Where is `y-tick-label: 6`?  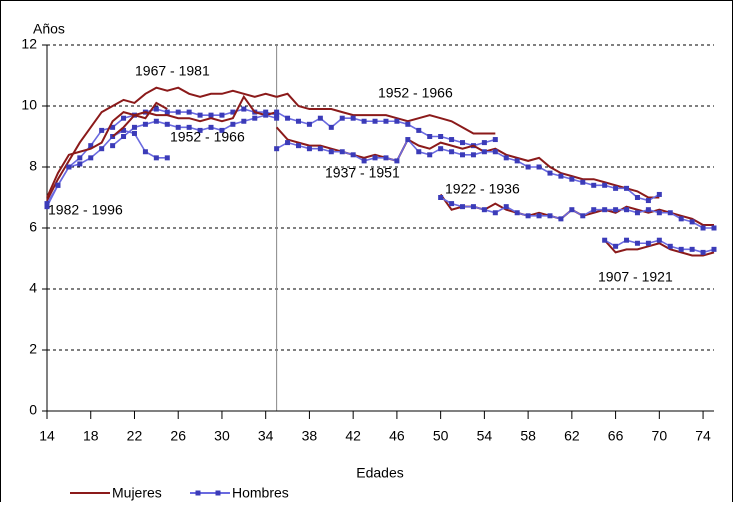
y-tick-label: 6 is located at coordinates (33, 227).